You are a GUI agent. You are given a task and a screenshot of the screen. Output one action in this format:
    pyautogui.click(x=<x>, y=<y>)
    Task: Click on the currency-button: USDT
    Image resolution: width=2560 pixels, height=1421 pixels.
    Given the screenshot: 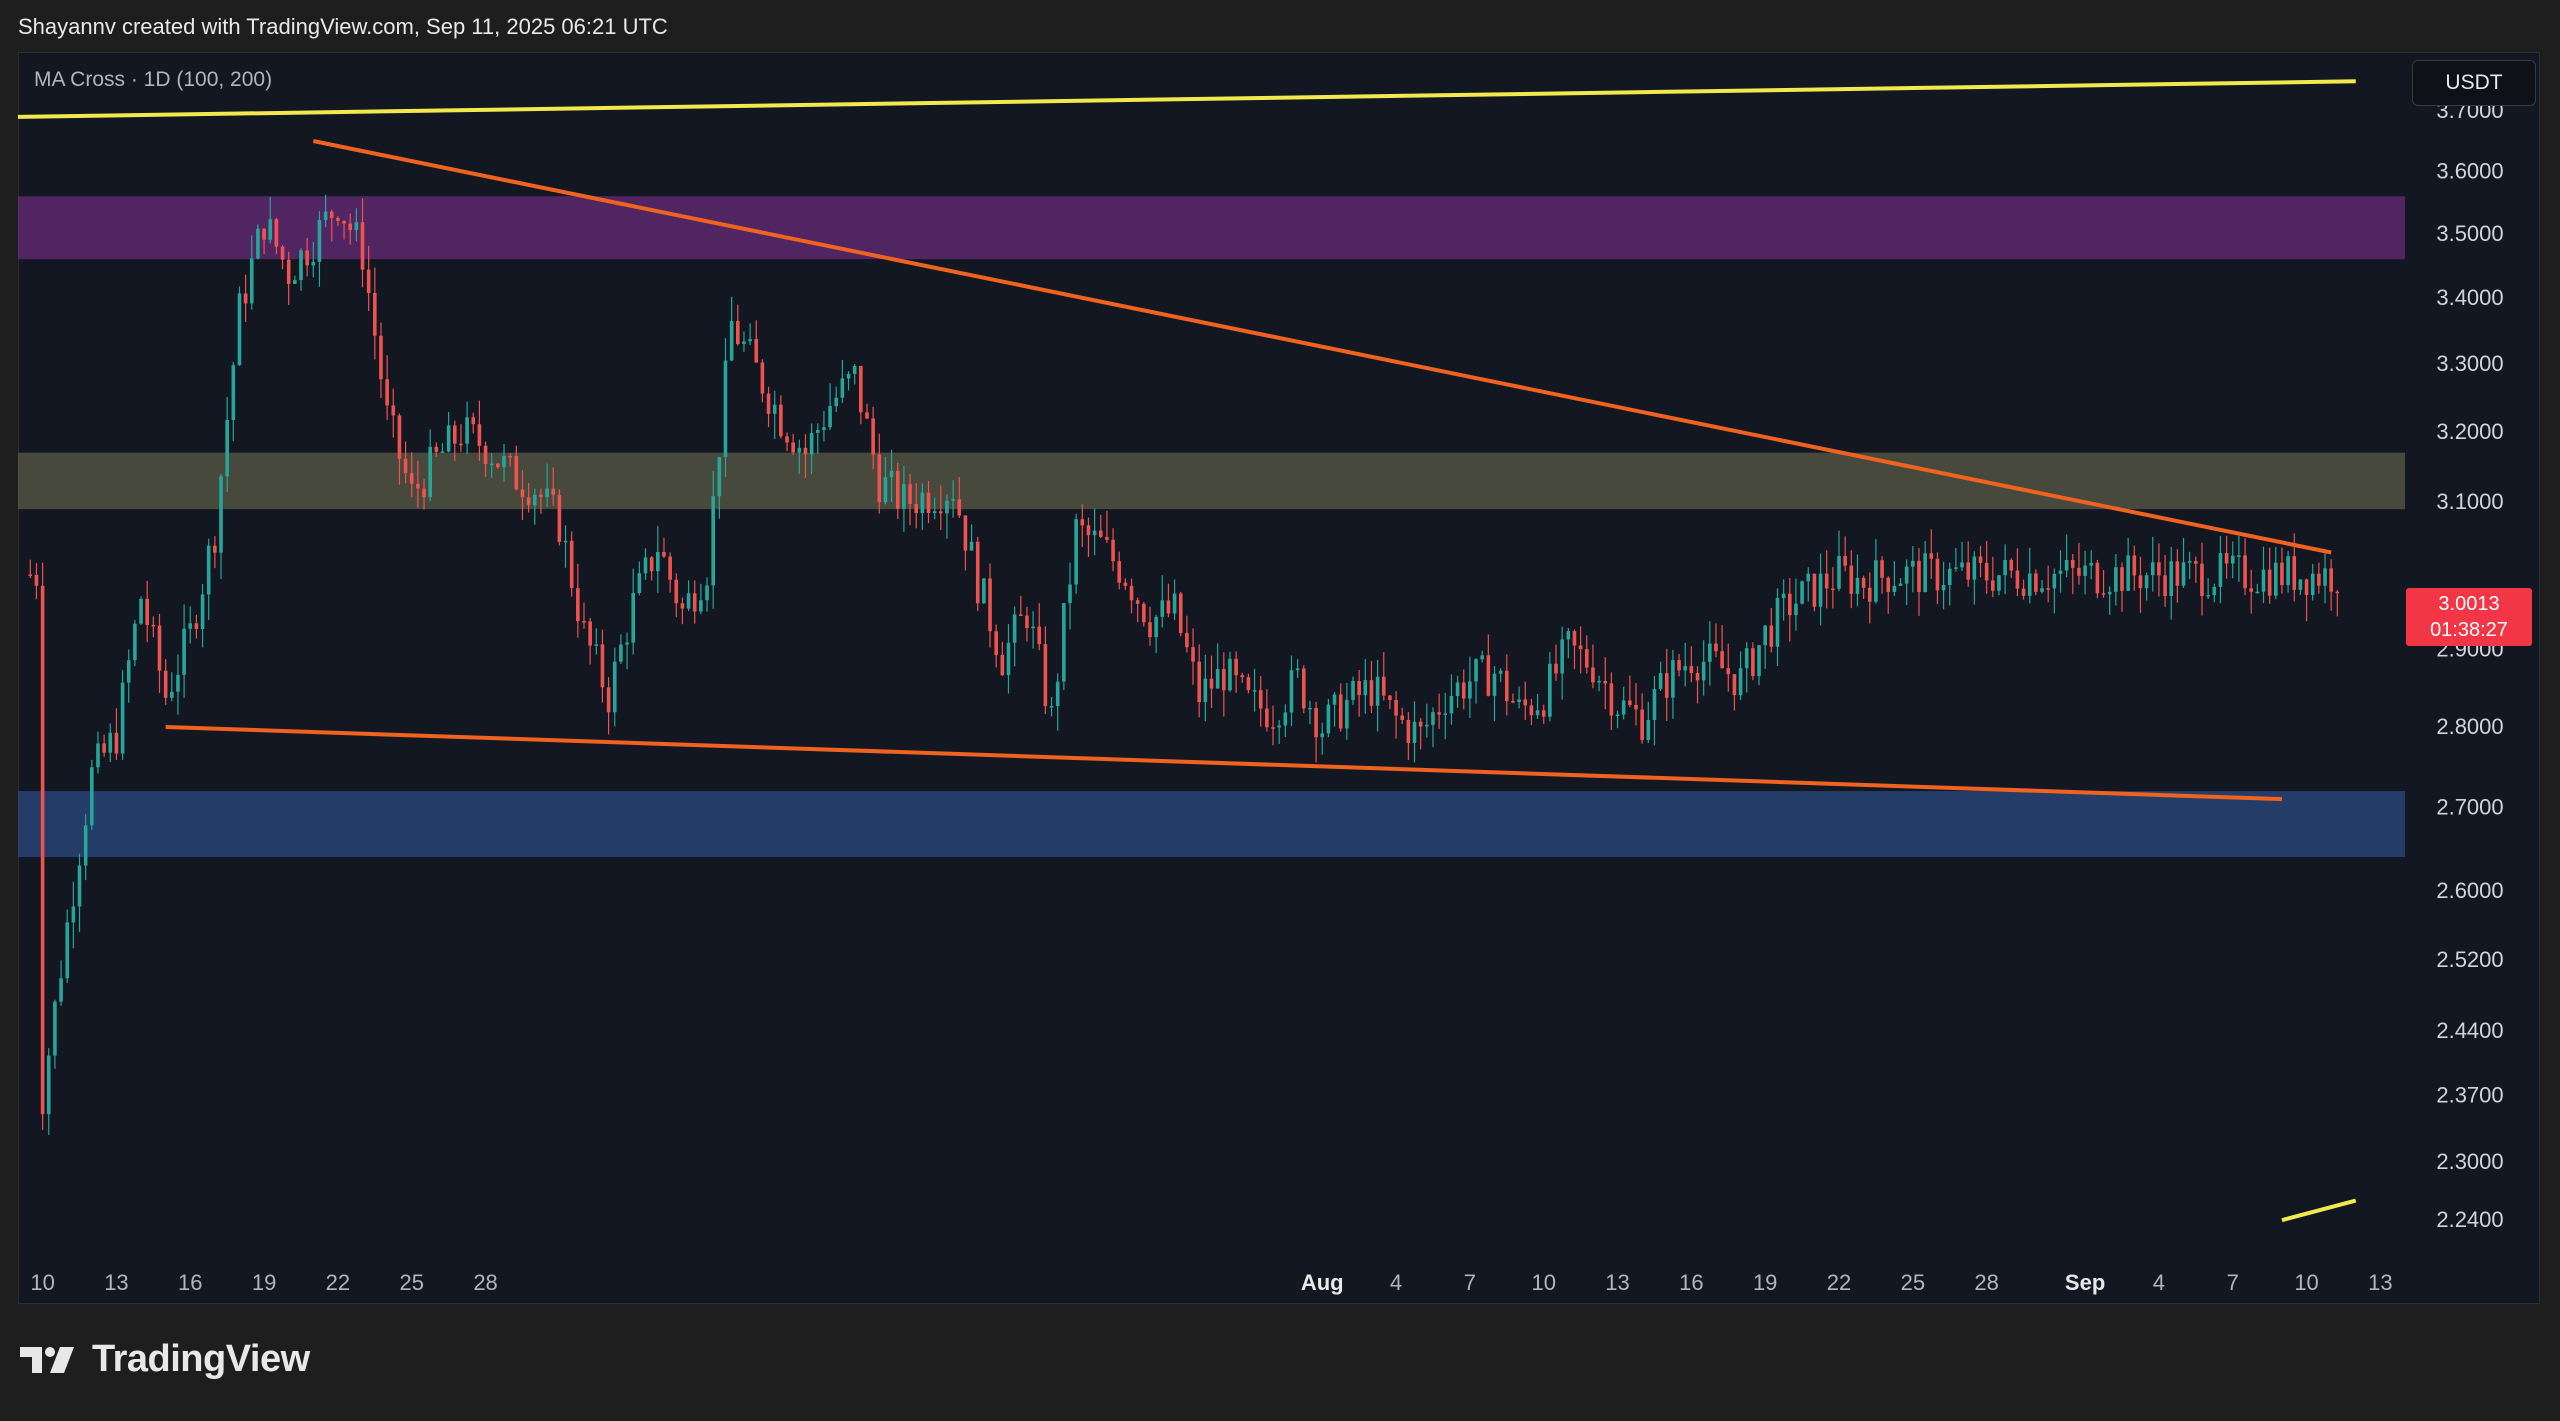 What is the action you would take?
    pyautogui.click(x=2474, y=83)
    